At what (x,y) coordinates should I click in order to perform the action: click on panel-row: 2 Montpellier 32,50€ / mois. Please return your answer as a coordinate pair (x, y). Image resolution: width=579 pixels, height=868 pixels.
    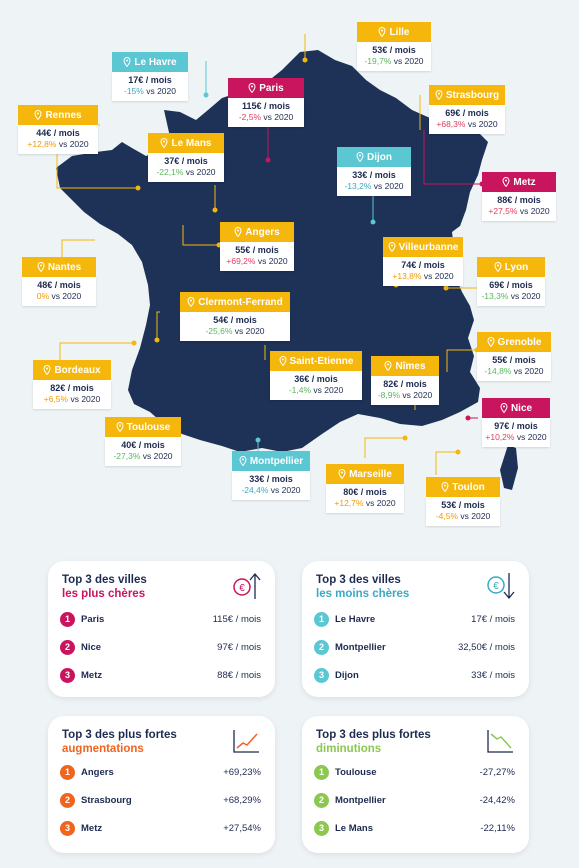
    Looking at the image, I should click on (414, 647).